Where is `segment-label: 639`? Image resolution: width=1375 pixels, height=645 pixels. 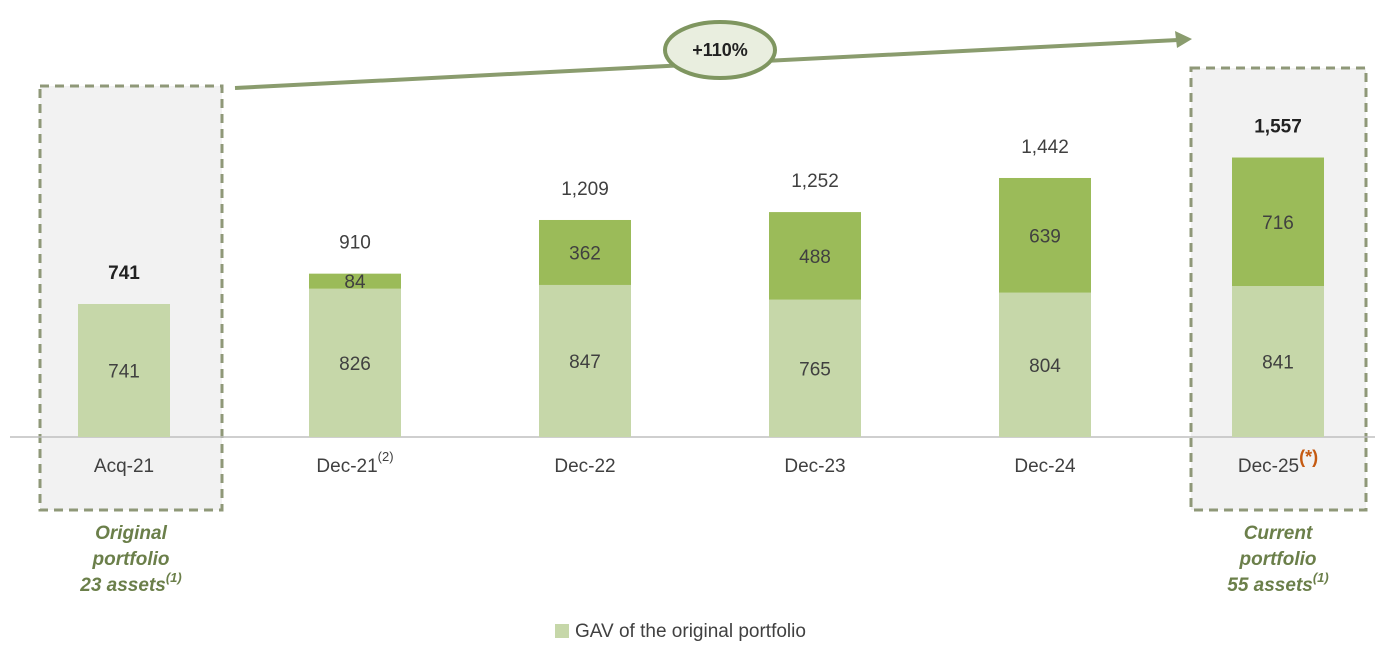 segment-label: 639 is located at coordinates (1045, 236).